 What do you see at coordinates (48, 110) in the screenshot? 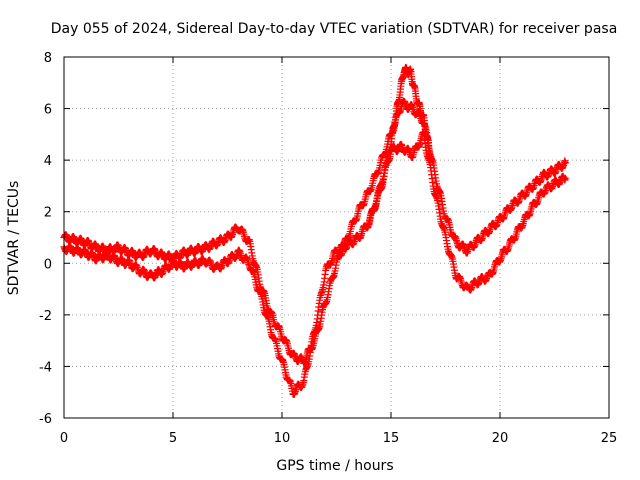
I see `y-tick-label: 6` at bounding box center [48, 110].